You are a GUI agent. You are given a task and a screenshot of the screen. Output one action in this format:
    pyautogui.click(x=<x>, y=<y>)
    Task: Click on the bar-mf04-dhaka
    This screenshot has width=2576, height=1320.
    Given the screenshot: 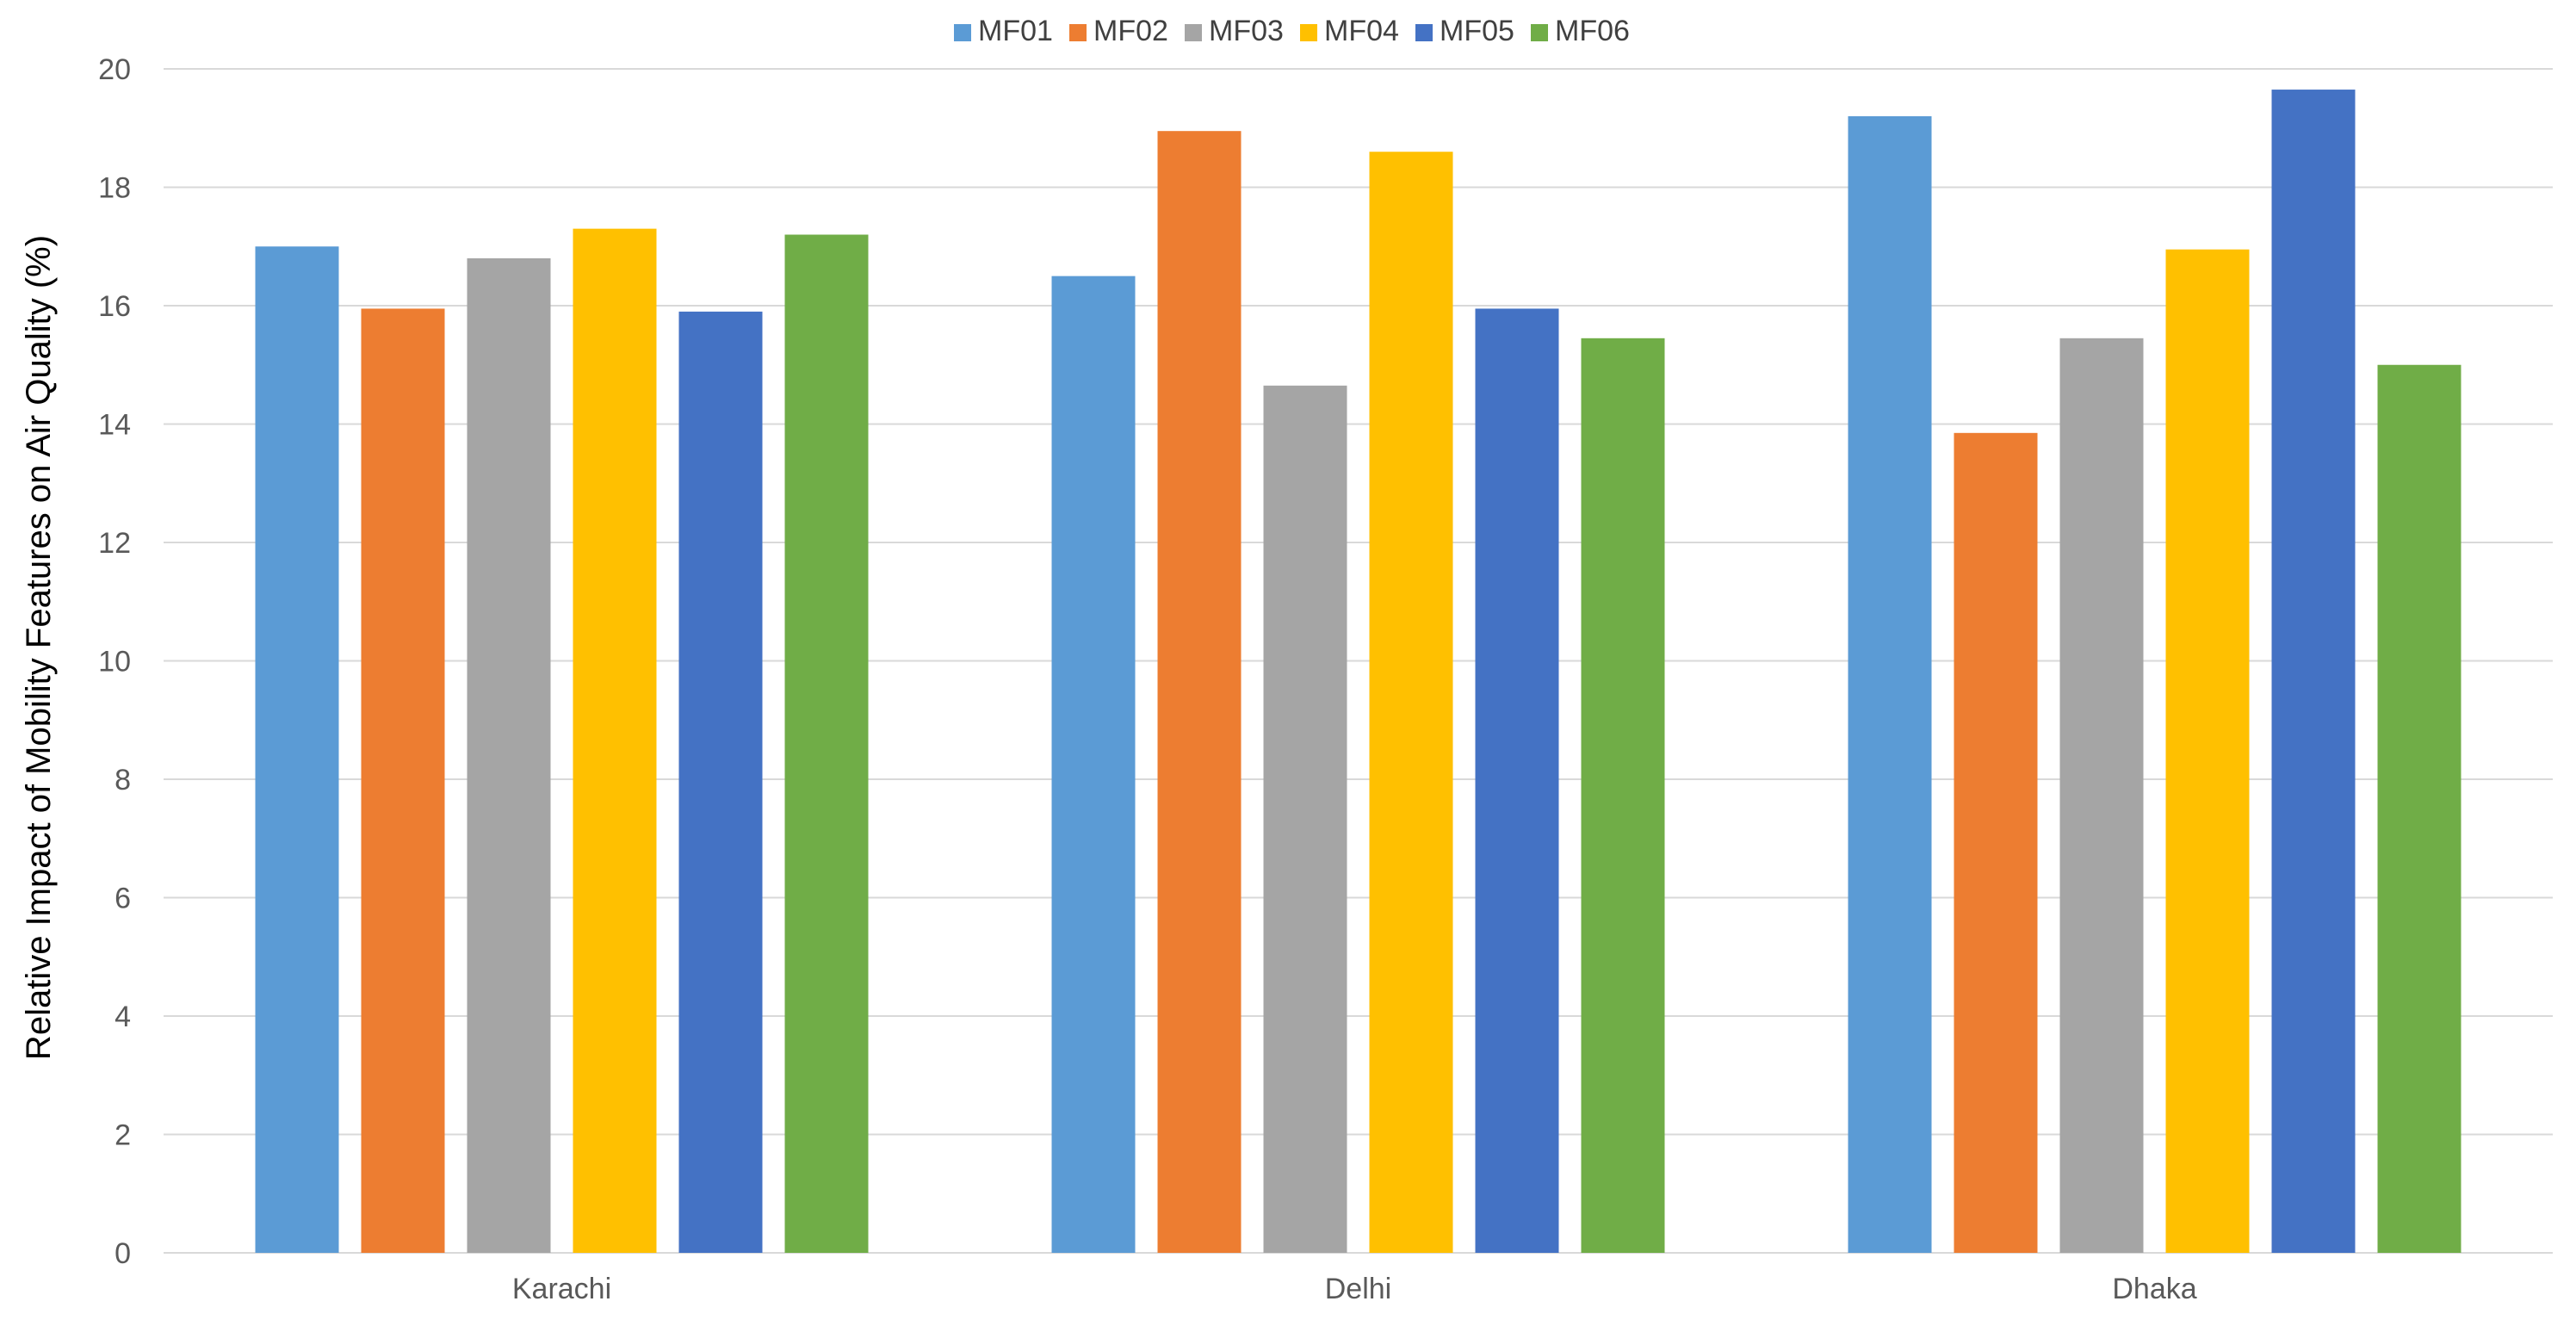 What is the action you would take?
    pyautogui.click(x=2207, y=751)
    